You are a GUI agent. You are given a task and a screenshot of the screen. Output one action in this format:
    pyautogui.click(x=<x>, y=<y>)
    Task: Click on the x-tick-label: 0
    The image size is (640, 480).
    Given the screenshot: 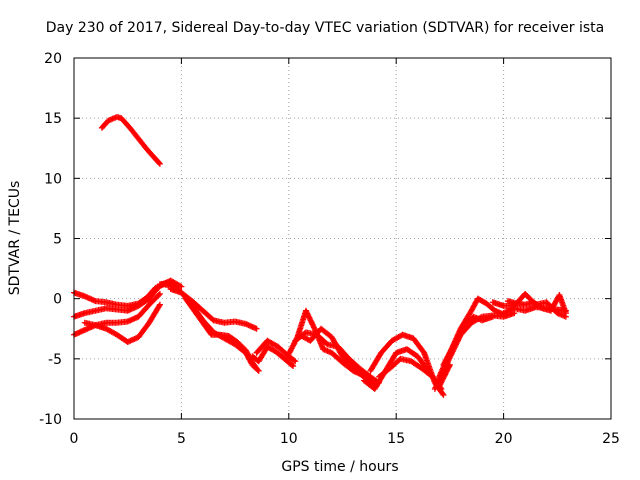 What is the action you would take?
    pyautogui.click(x=74, y=439)
    